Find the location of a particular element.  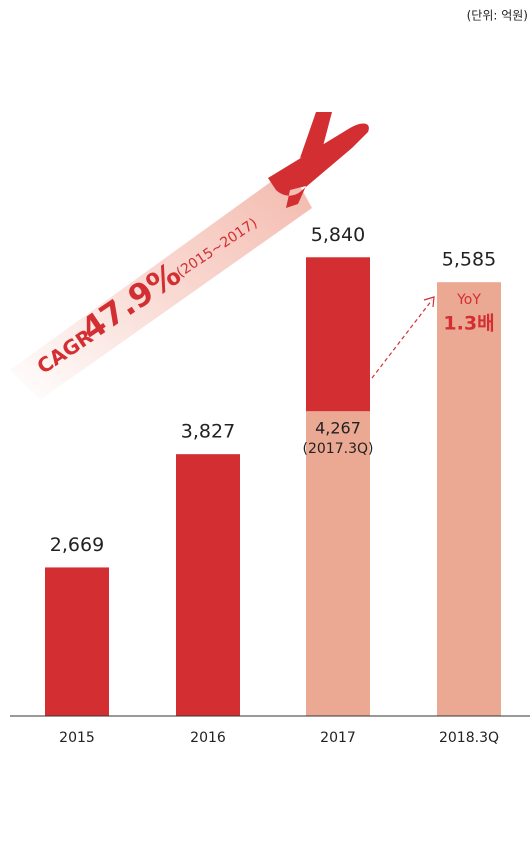

value-label: 5,585 is located at coordinates (469, 260).